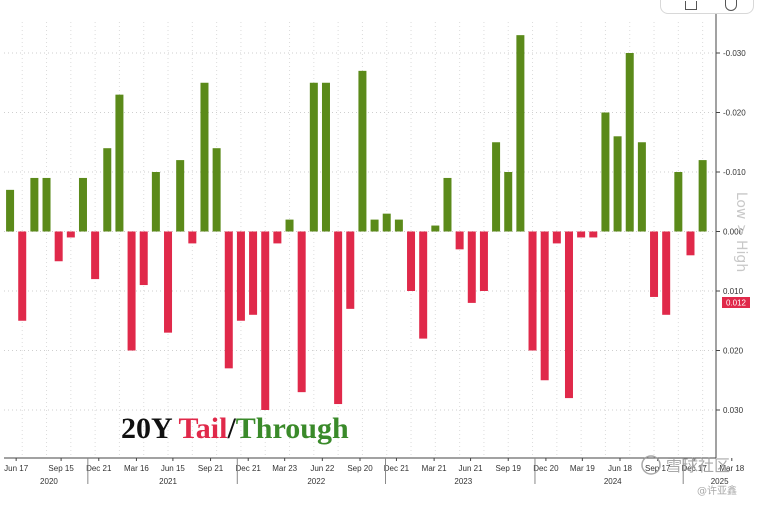  What do you see at coordinates (231, 428) in the screenshot?
I see `title-part-slash: /` at bounding box center [231, 428].